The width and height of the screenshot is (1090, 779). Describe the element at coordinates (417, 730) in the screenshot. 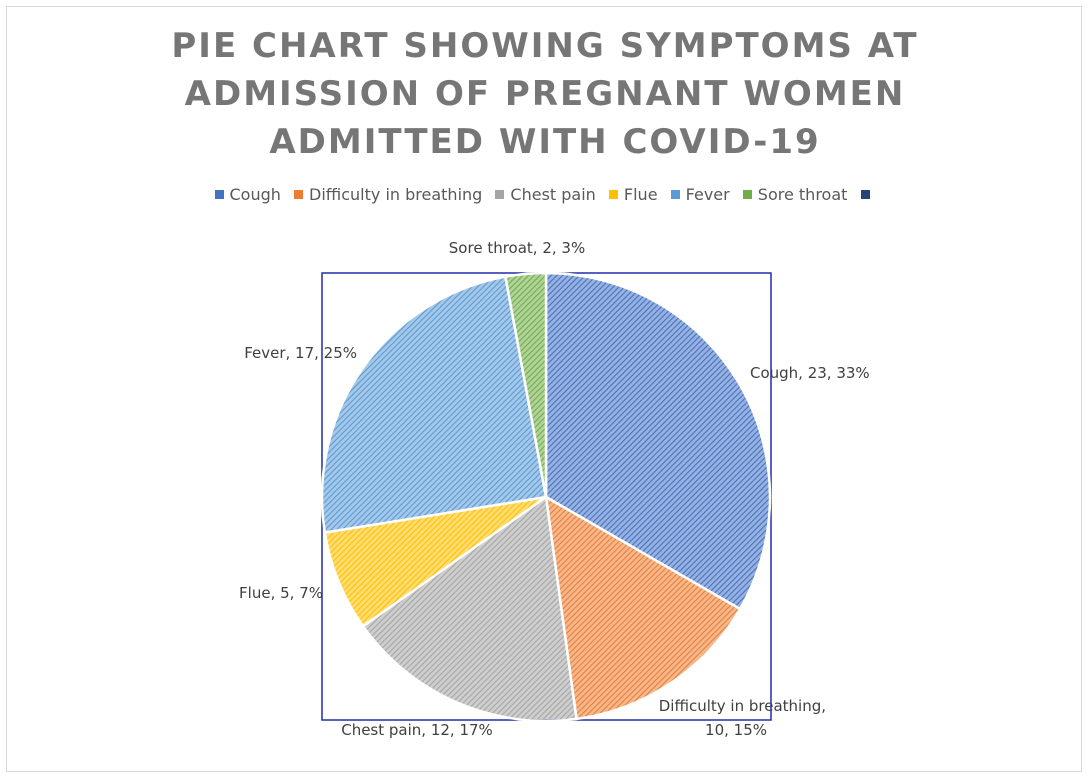

I see `data-label-chest-pain: Chest pain, 12, 17%` at that location.